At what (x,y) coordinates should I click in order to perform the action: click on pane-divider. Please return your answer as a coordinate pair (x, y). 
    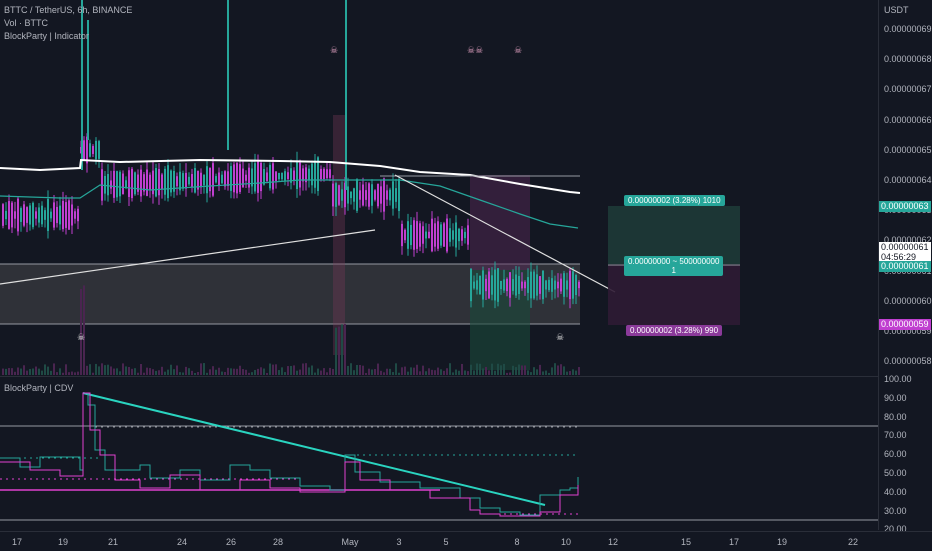
    Looking at the image, I should click on (439, 376).